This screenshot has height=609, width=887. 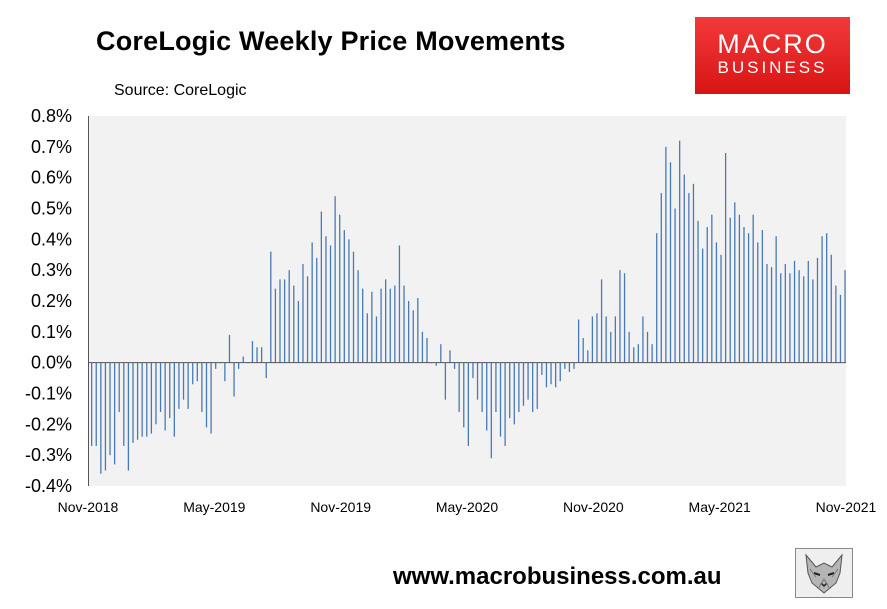 What do you see at coordinates (180, 90) in the screenshot?
I see `source-label: Source: CoreLogic` at bounding box center [180, 90].